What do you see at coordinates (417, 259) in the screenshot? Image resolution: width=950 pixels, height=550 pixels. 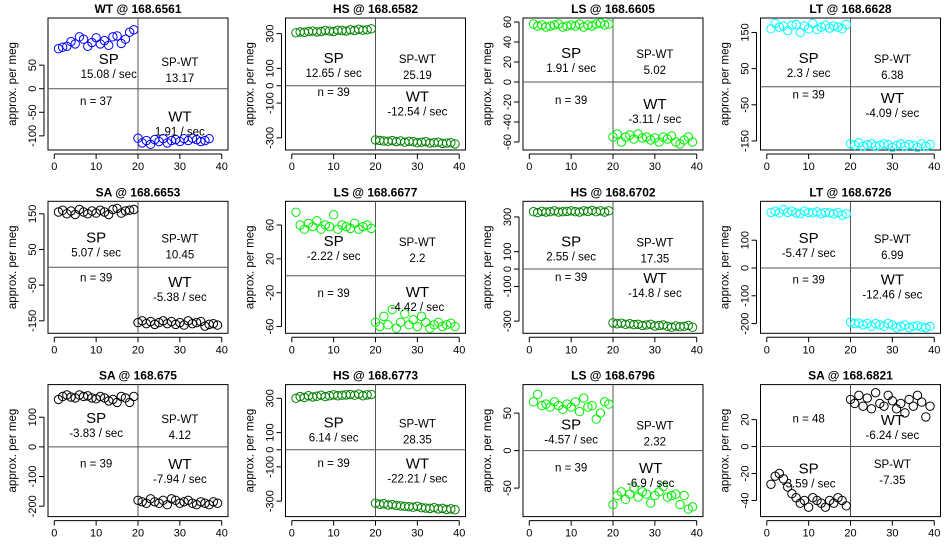 I see `spwt-value: 2.2` at bounding box center [417, 259].